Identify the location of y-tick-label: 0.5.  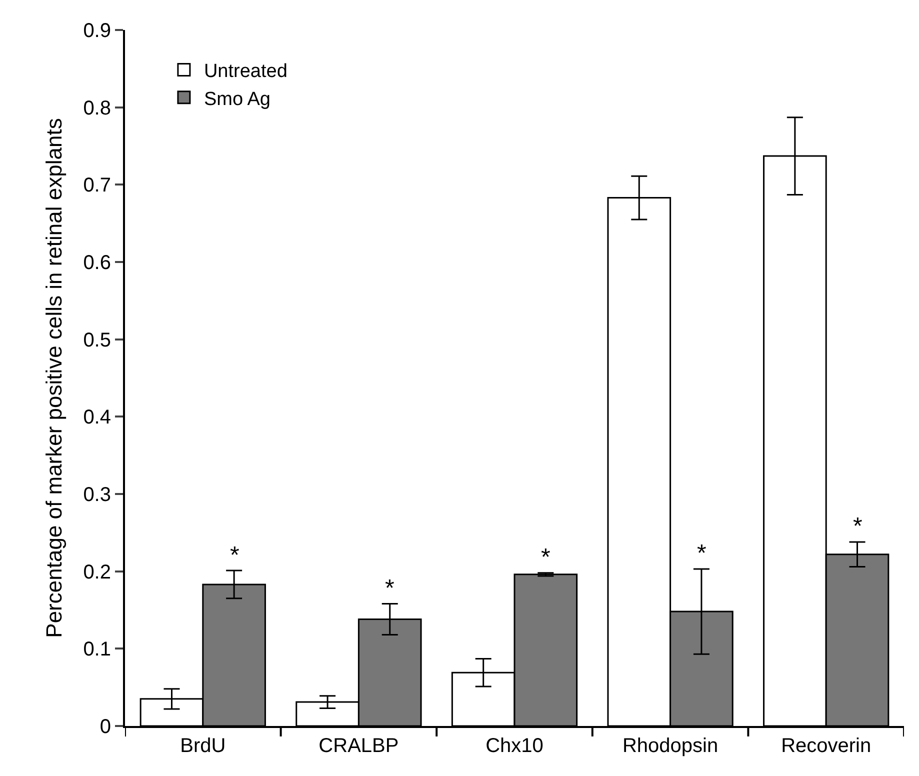
(97, 340).